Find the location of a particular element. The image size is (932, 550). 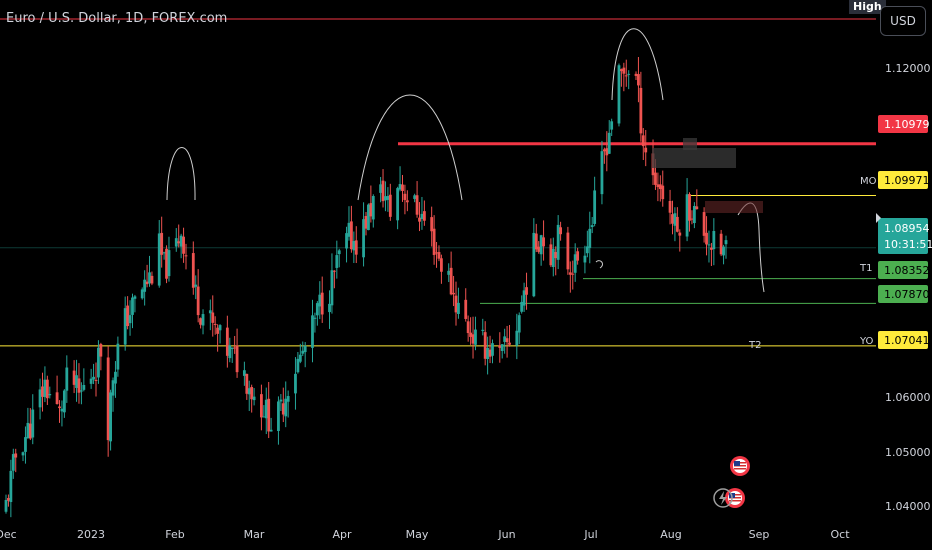

price-tick: 1.12000 is located at coordinates (908, 68).